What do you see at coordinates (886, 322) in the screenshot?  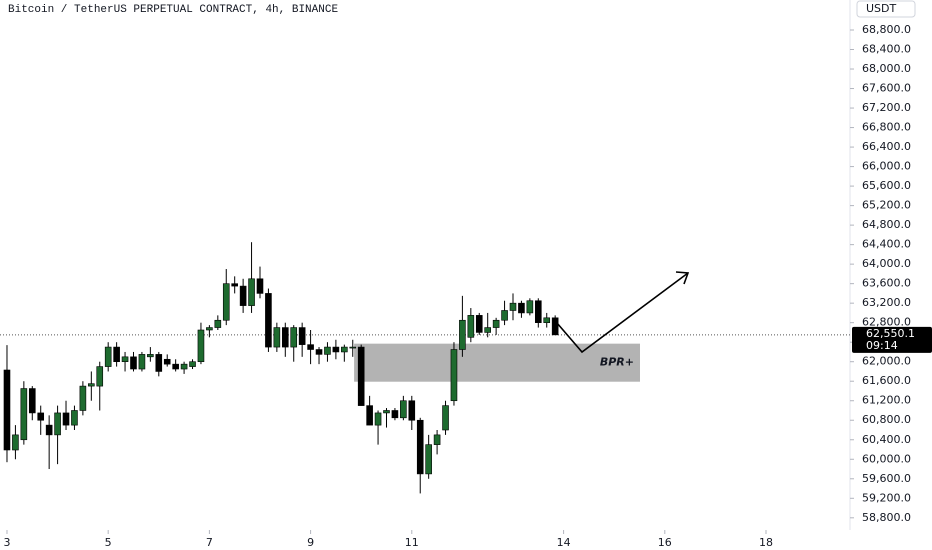 I see `y-tick-label: 62,800.0` at bounding box center [886, 322].